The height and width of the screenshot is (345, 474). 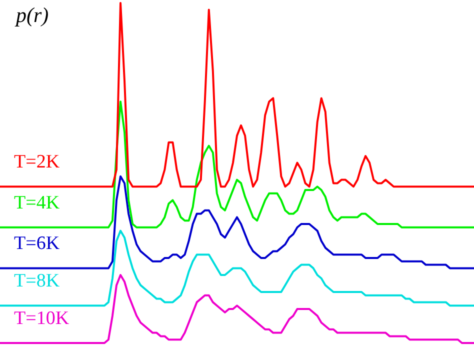 What do you see at coordinates (37, 243) in the screenshot?
I see `series-label: T=6K` at bounding box center [37, 243].